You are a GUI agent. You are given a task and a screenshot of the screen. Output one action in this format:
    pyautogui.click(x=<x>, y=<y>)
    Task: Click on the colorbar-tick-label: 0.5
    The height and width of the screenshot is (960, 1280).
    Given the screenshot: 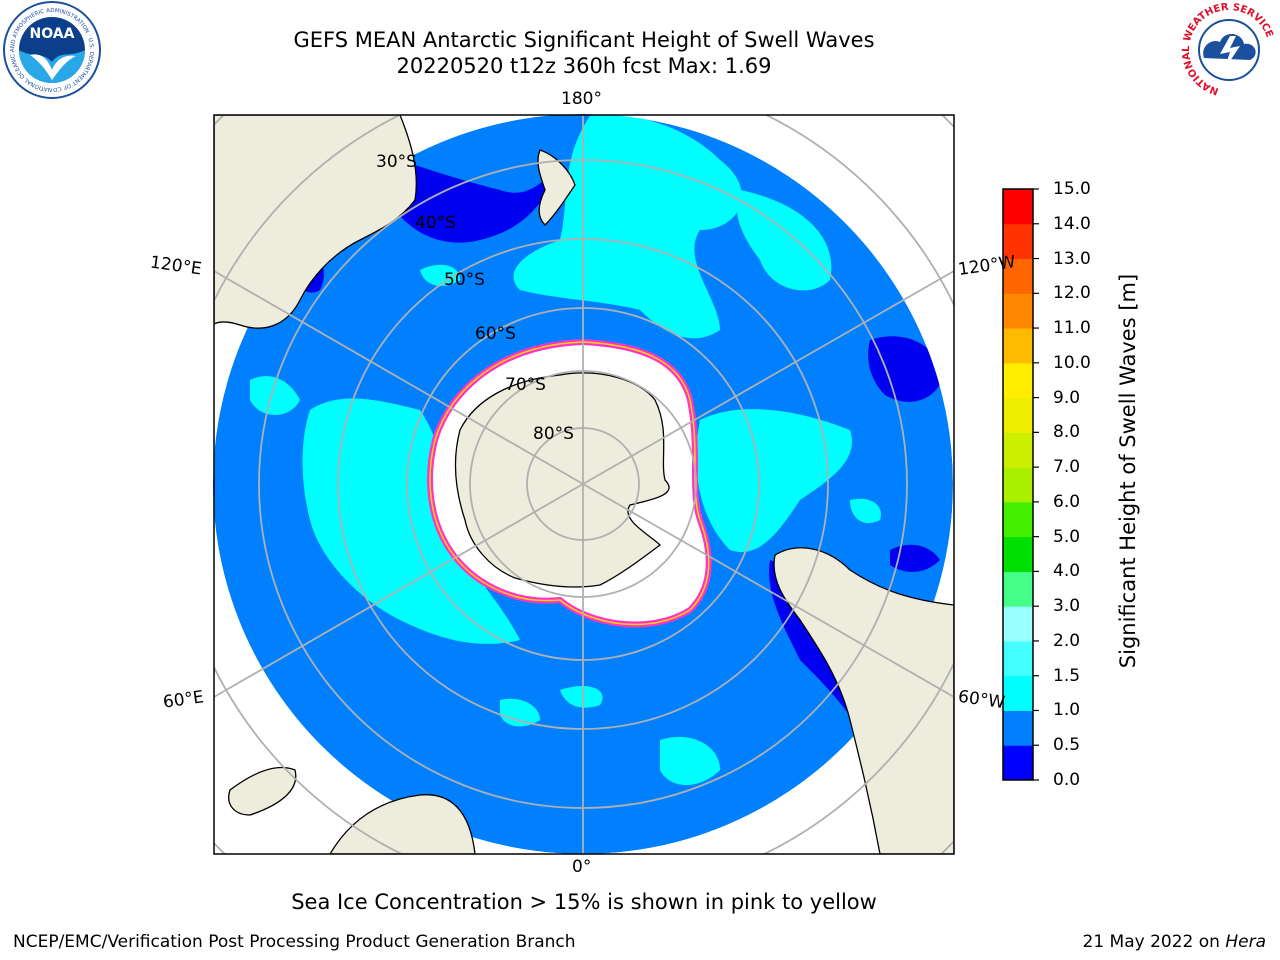 What is the action you would take?
    pyautogui.click(x=1067, y=745)
    